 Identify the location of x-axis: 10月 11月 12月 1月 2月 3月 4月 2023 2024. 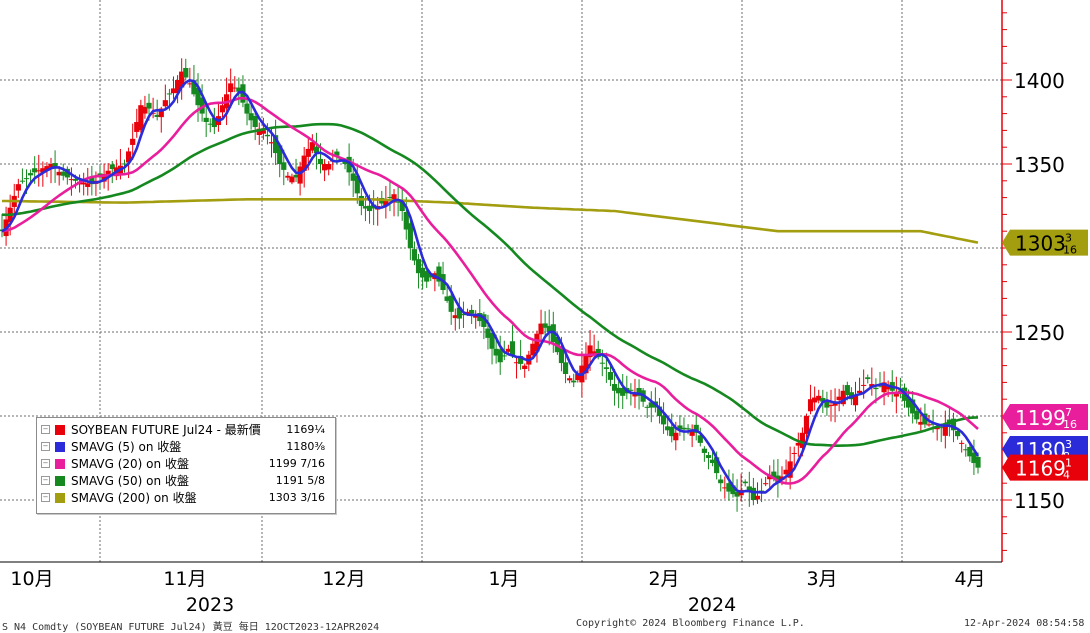
(501, 588).